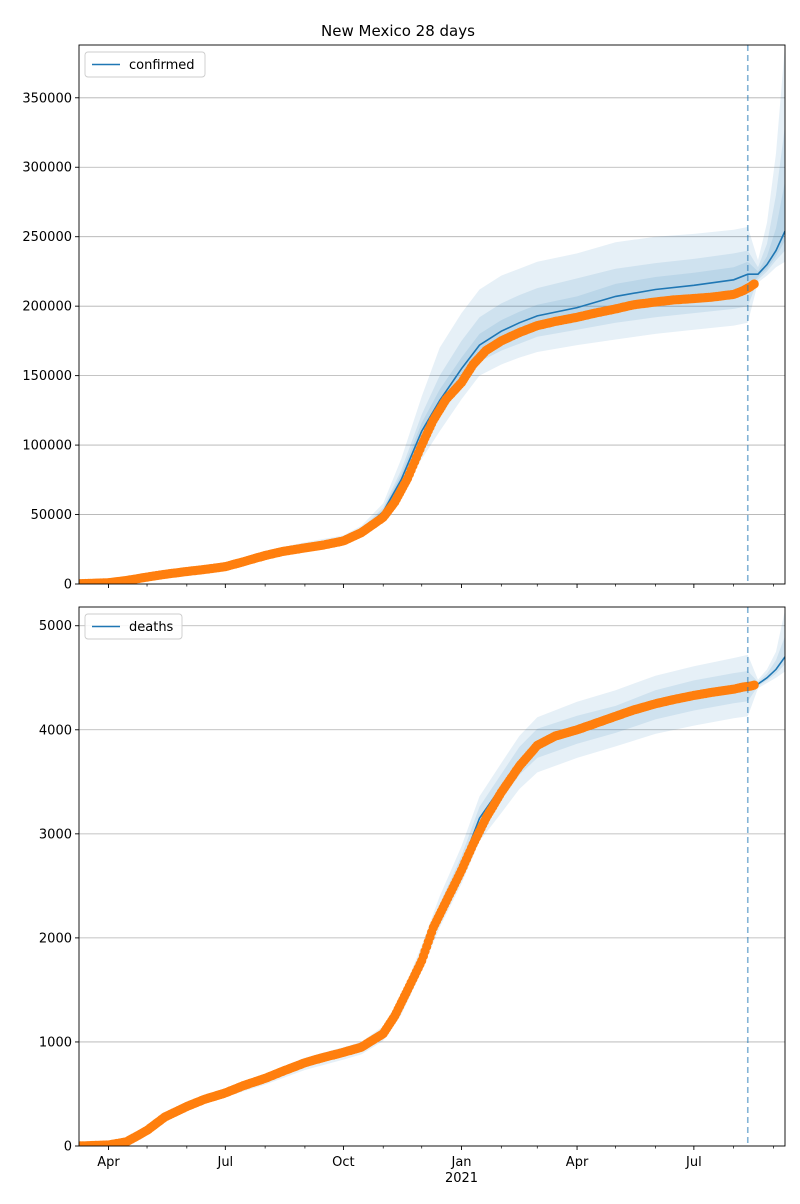  I want to click on legend: deaths, so click(133, 626).